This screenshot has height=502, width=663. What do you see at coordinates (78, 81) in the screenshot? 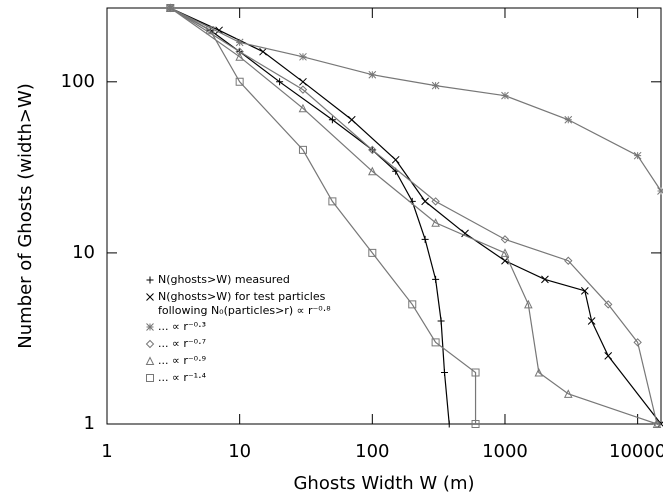
I see `y-tick-label: 100` at bounding box center [78, 81].